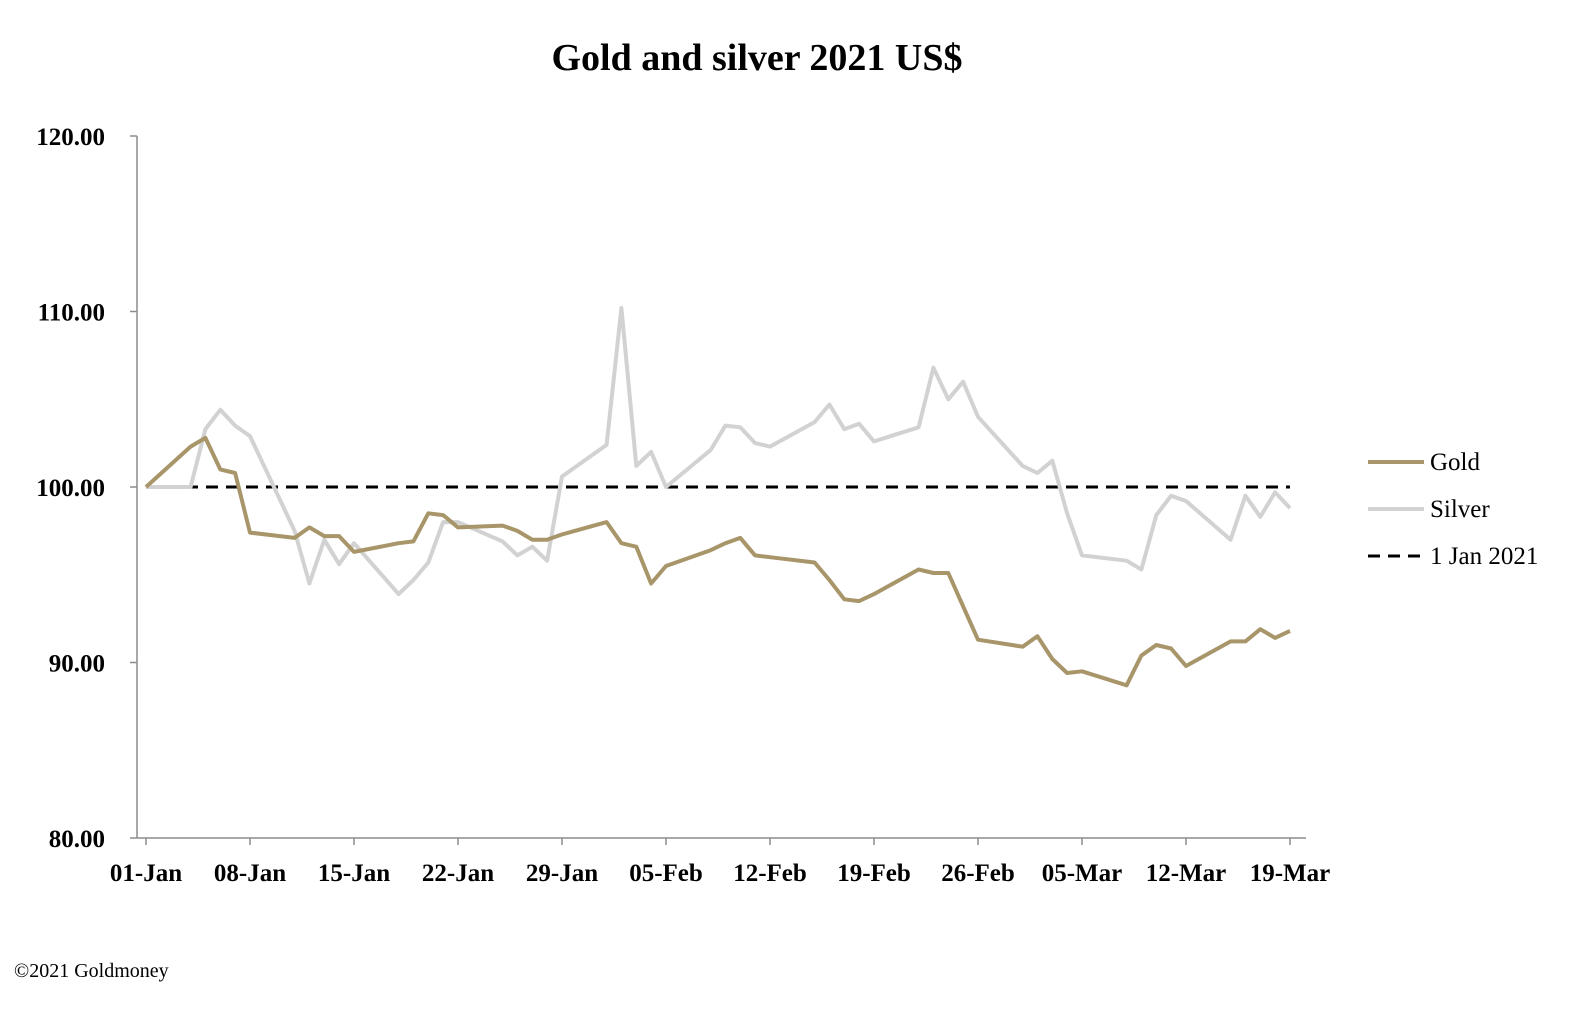 The height and width of the screenshot is (1032, 1594). I want to click on legend-label: 1 Jan 2021, so click(1484, 556).